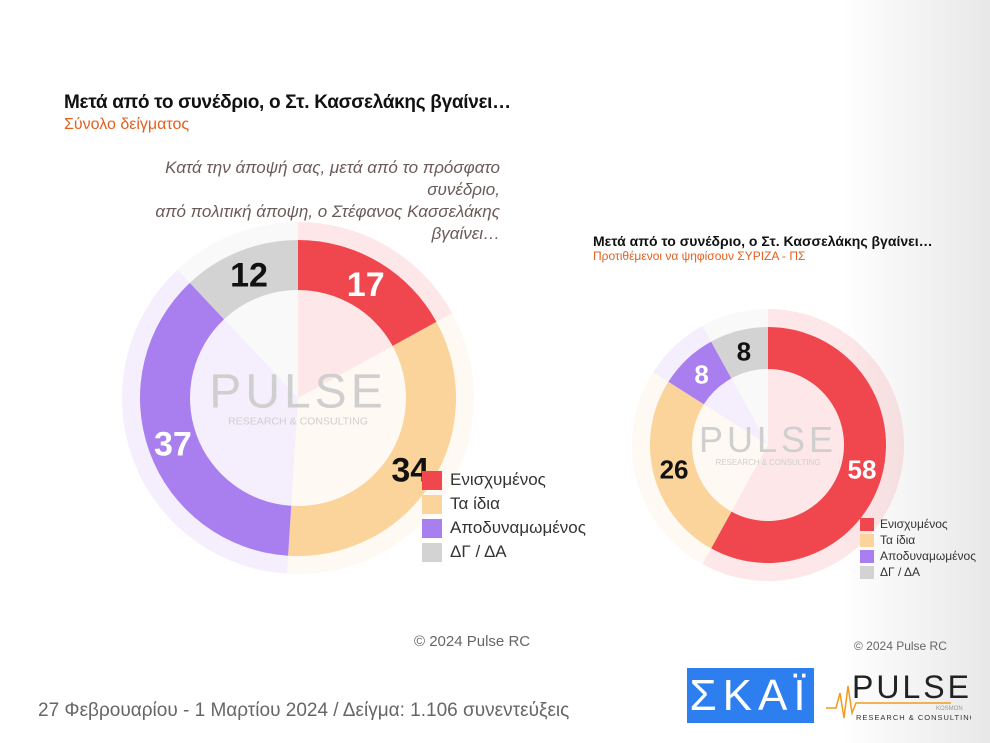 The width and height of the screenshot is (990, 743). Describe the element at coordinates (173, 444) in the screenshot. I see `data-label-weakened: 37` at that location.